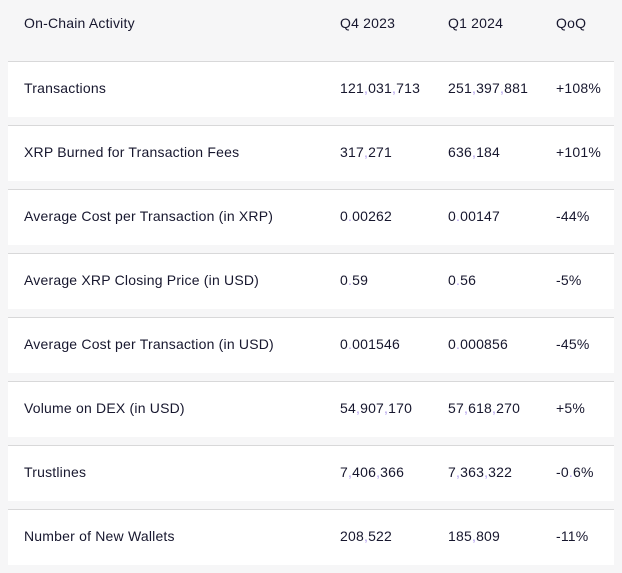 The width and height of the screenshot is (622, 573). What do you see at coordinates (55, 471) in the screenshot?
I see `row-label: Trustlines` at bounding box center [55, 471].